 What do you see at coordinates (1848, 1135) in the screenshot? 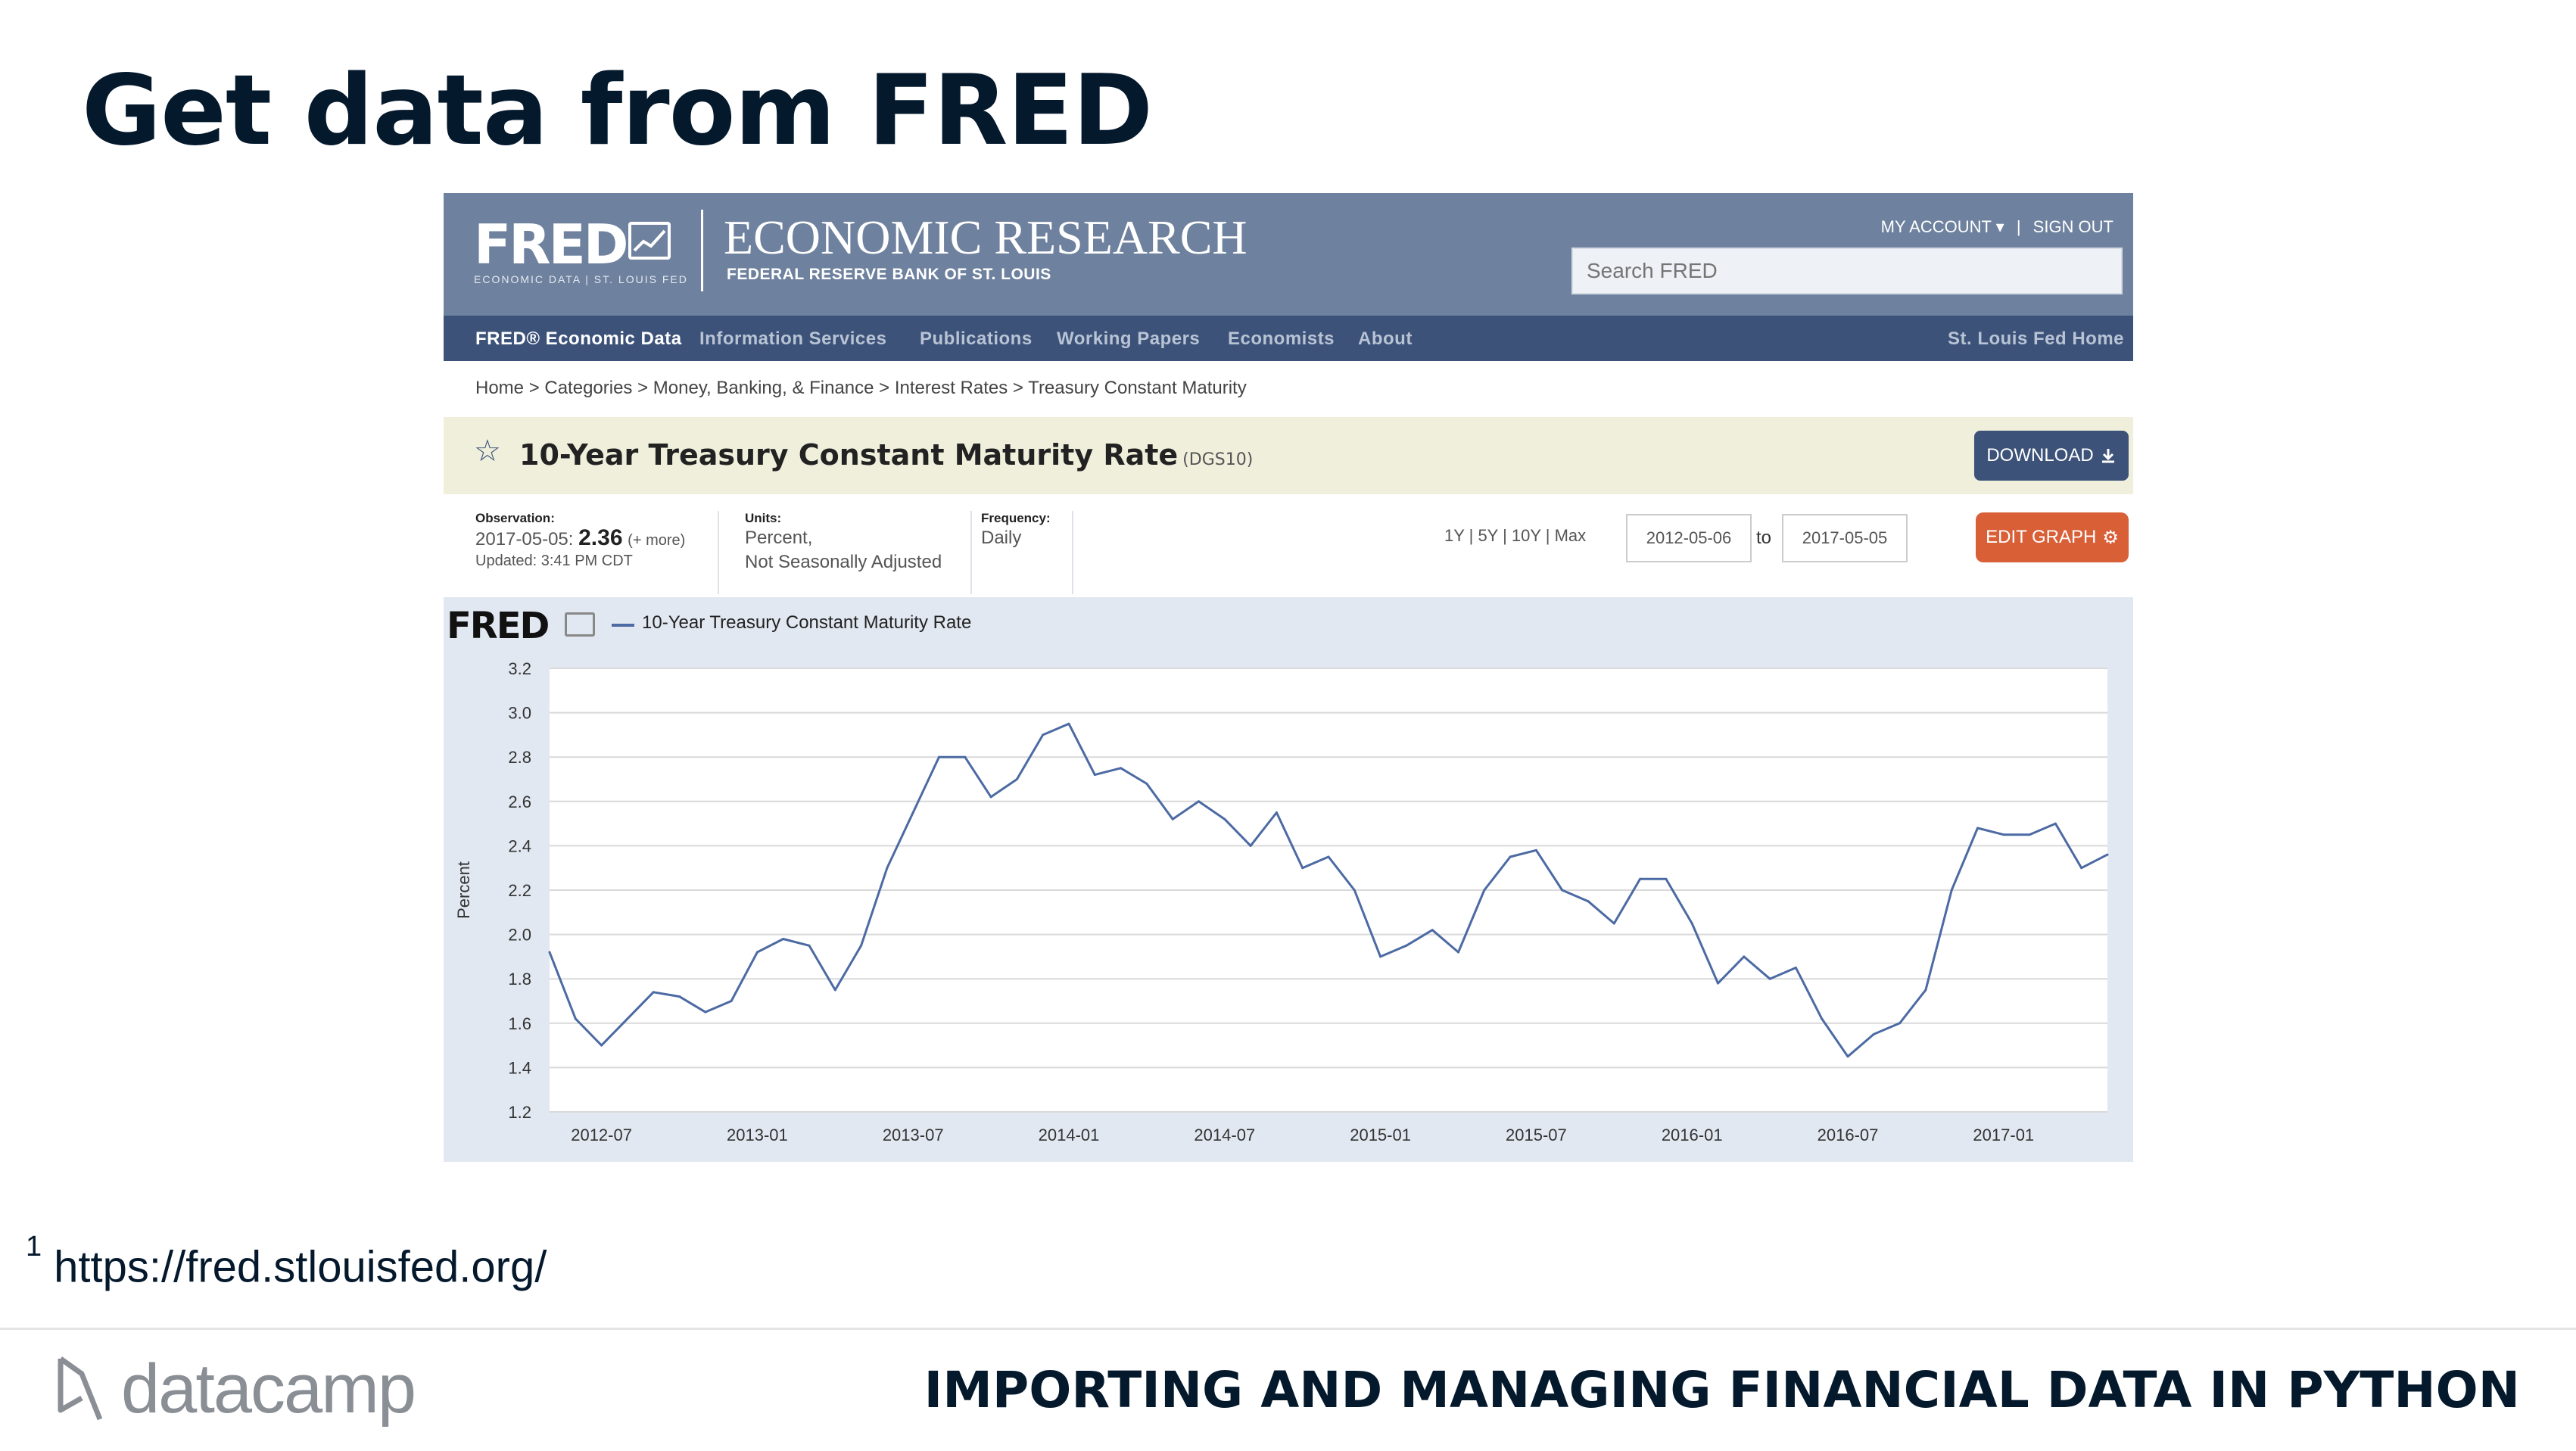
I see `x-tick-label: 2016-07` at bounding box center [1848, 1135].